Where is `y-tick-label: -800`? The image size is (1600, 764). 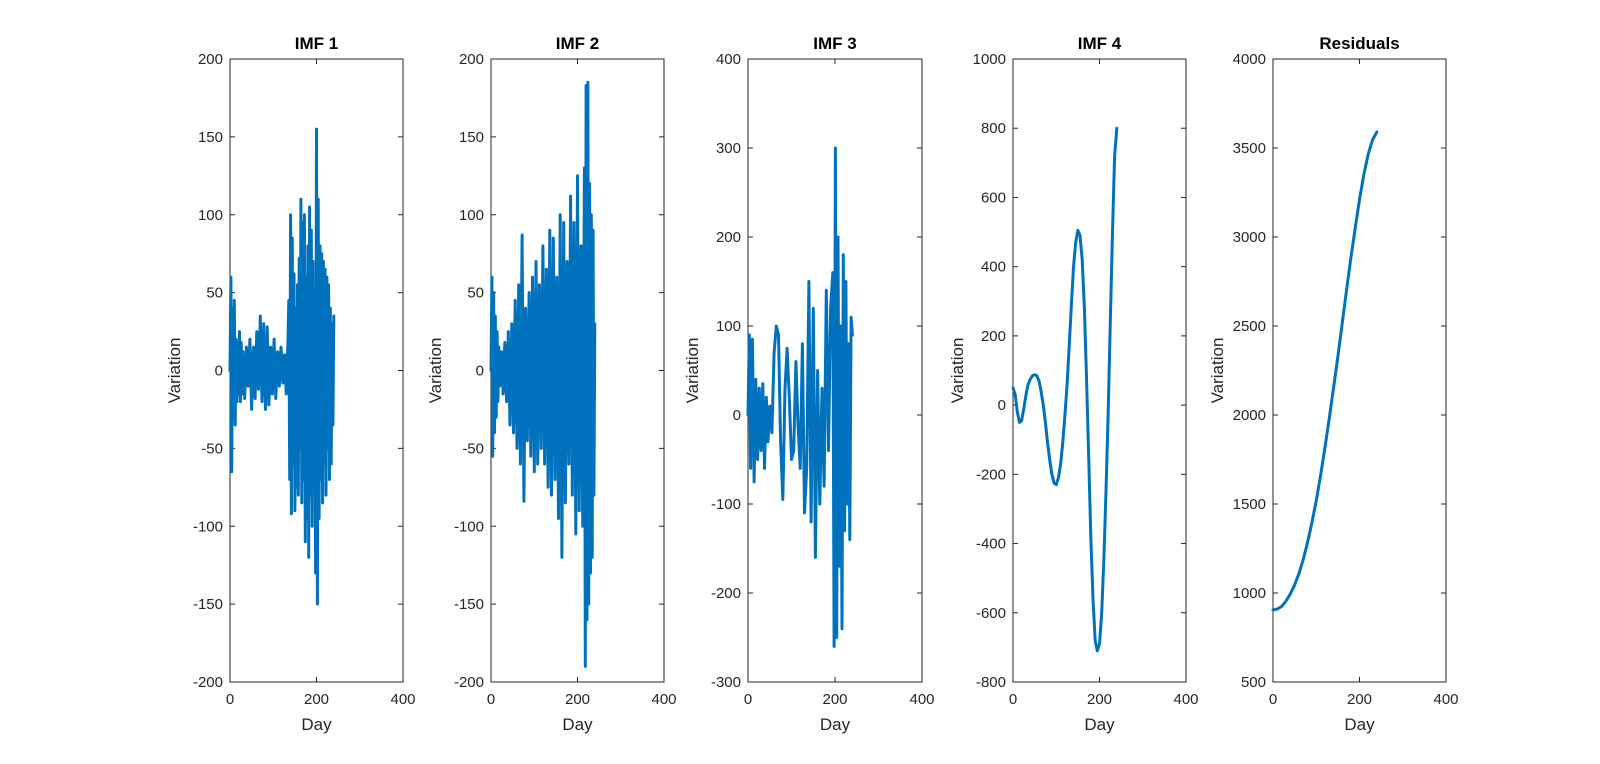 y-tick-label: -800 is located at coordinates (991, 682).